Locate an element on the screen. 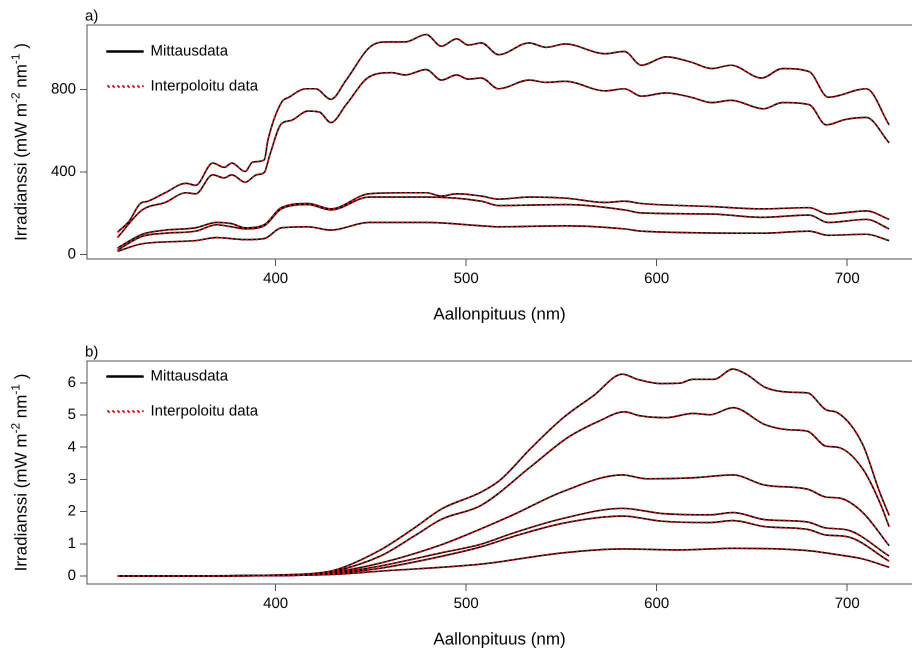  y-tick-label: 1 is located at coordinates (72, 543).